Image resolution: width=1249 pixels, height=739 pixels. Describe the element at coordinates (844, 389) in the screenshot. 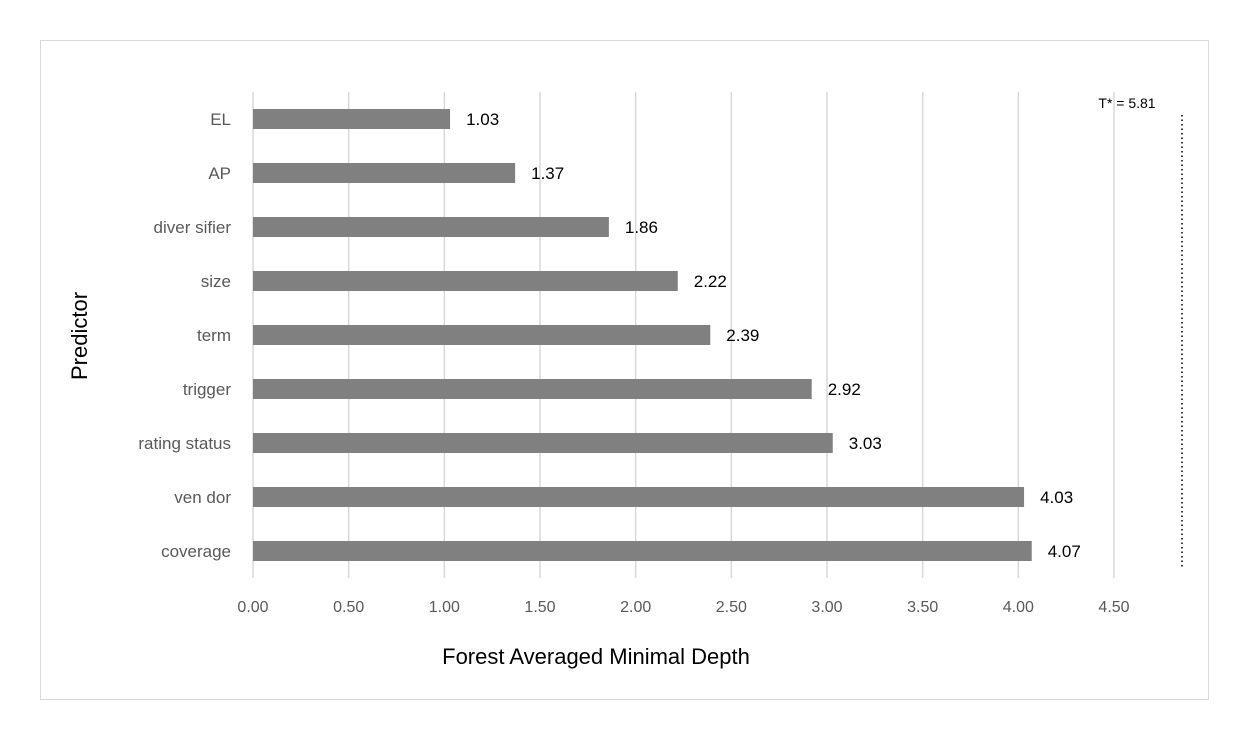

I see `data-label: 2.92` at that location.